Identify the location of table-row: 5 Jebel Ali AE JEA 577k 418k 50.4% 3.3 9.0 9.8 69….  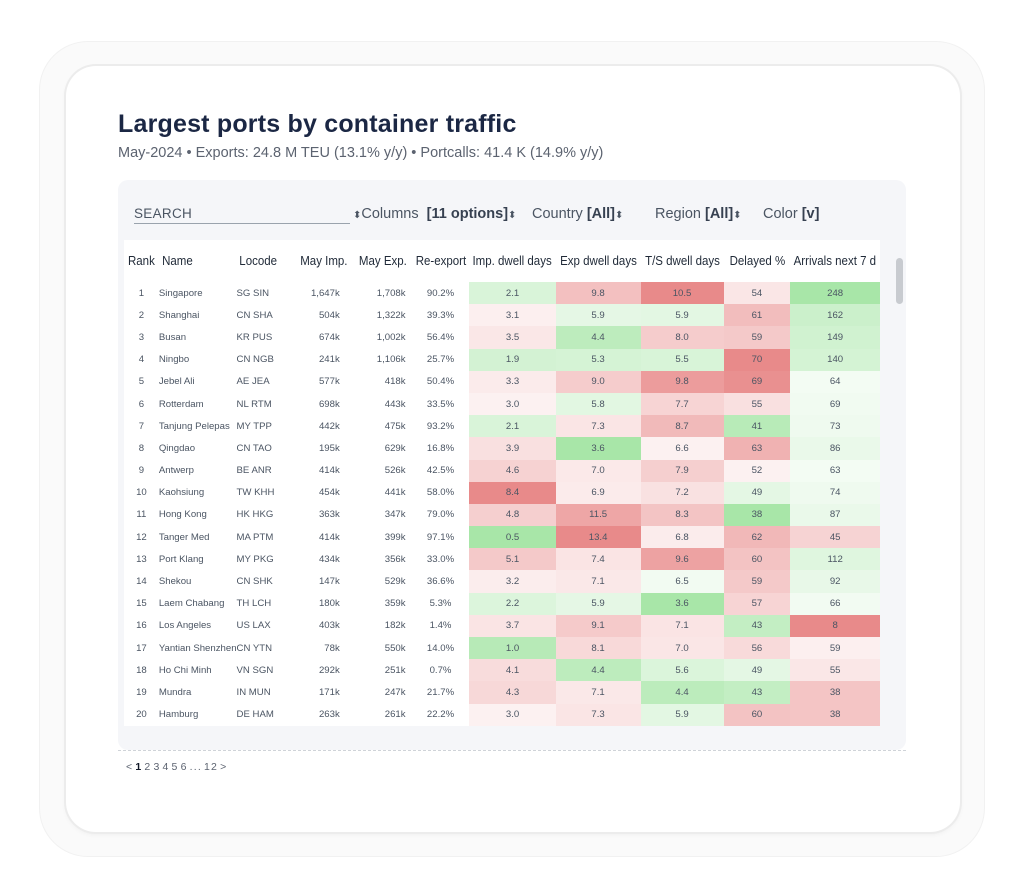
(502, 381).